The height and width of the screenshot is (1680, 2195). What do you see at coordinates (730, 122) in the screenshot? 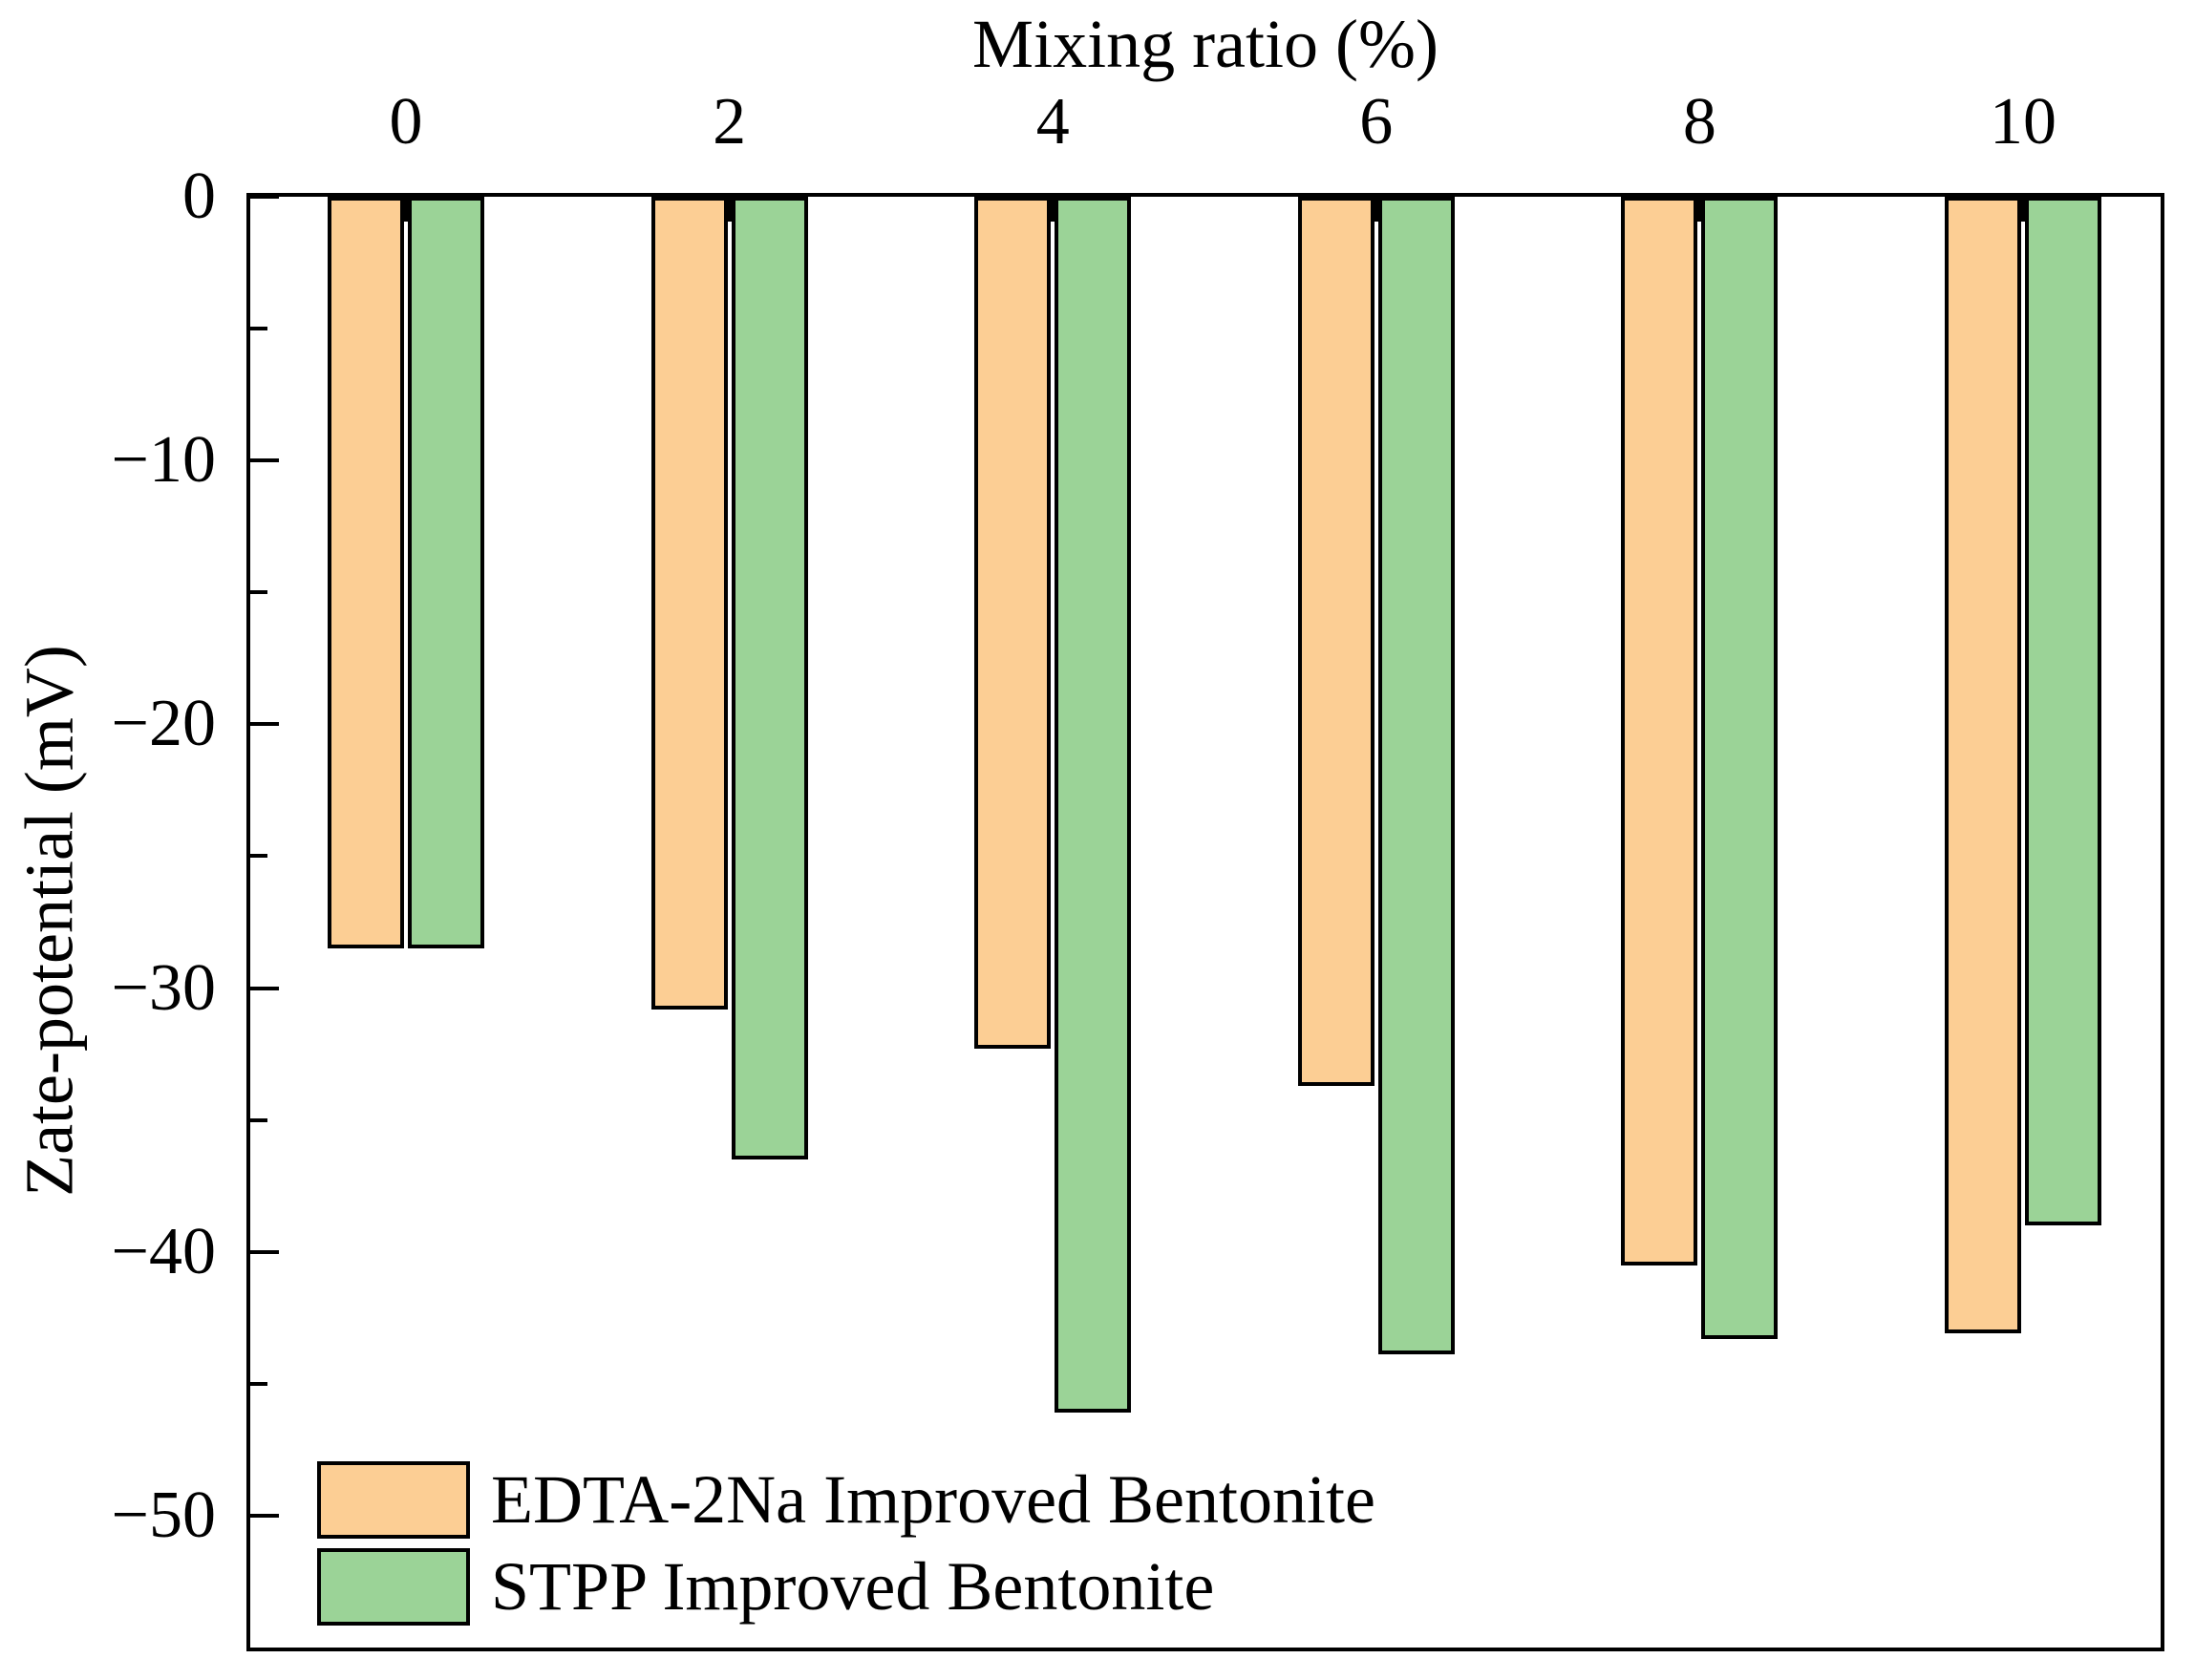
I see `x-tick-label-2: 2` at bounding box center [730, 122].